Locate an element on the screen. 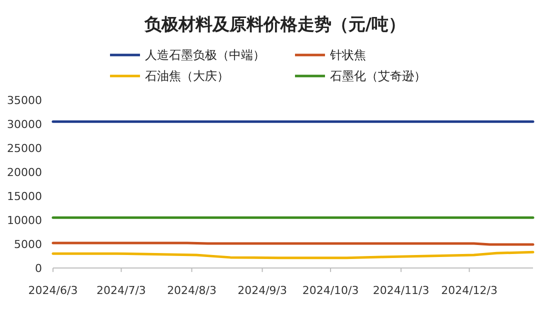 This screenshot has width=550, height=312. legend-label: 人造石墨负极（中端） is located at coordinates (205, 55).